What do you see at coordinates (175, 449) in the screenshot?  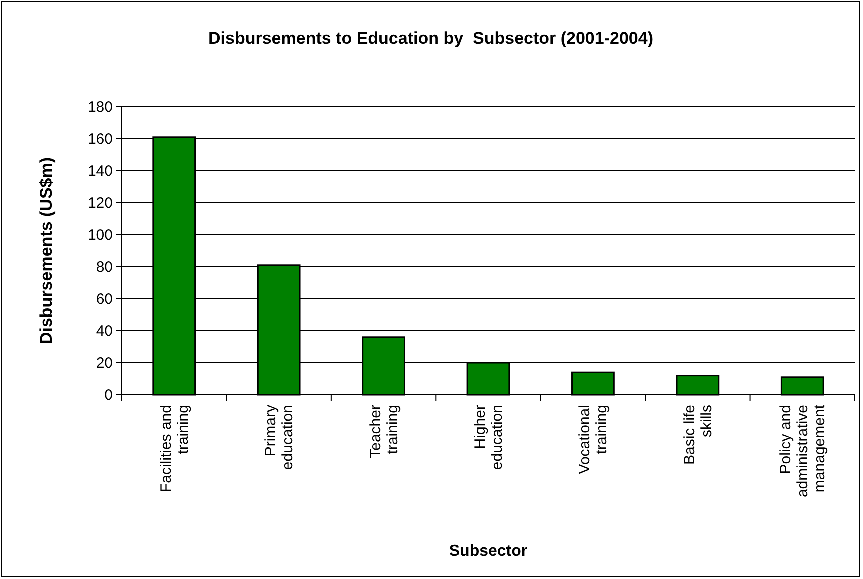 I see `x-tick-label: Facilities and training` at bounding box center [175, 449].